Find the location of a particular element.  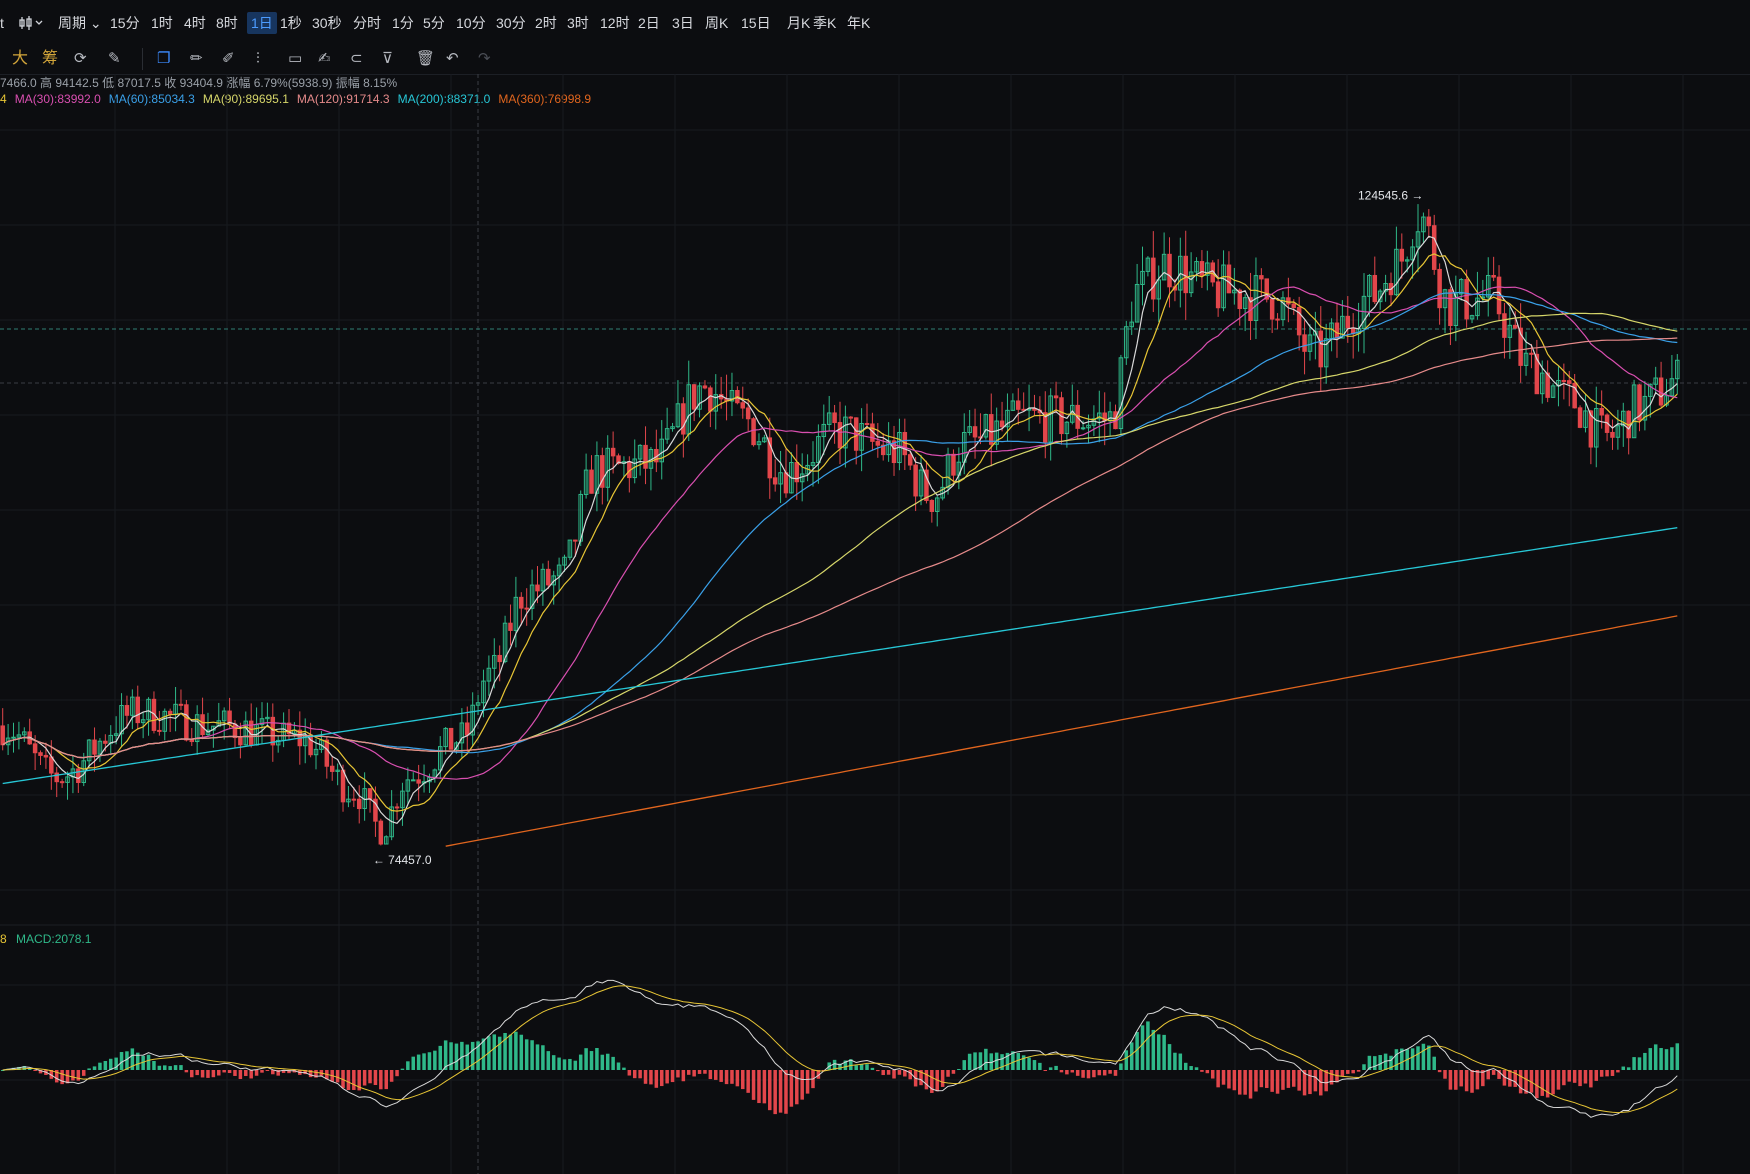

period-3: 4时 is located at coordinates (195, 23).